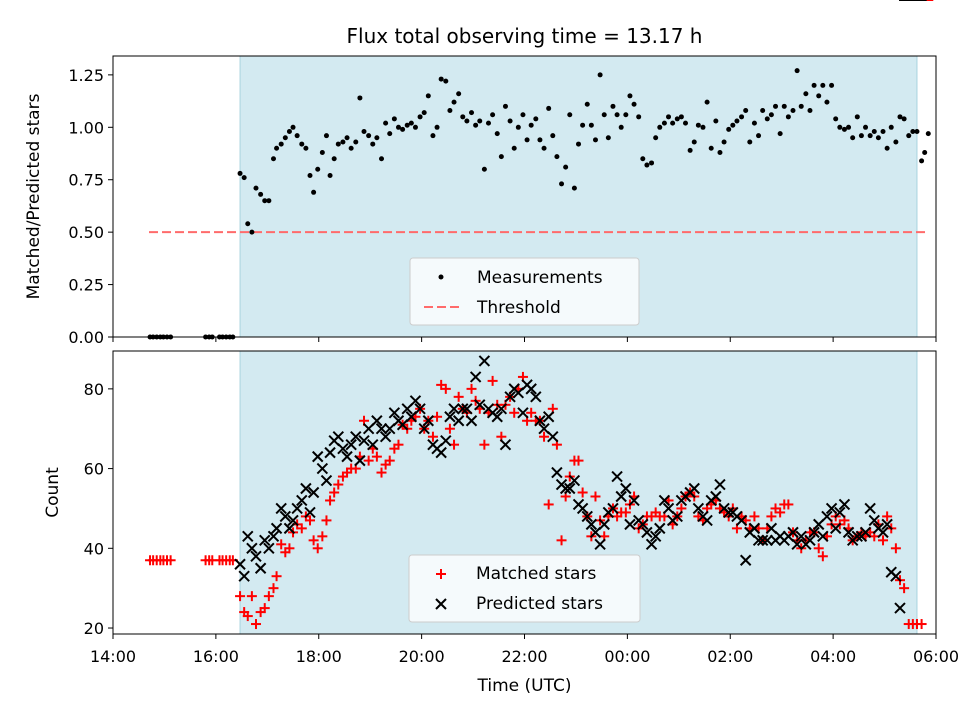  Describe the element at coordinates (94, 469) in the screenshot. I see `y-tick-label: 60` at that location.